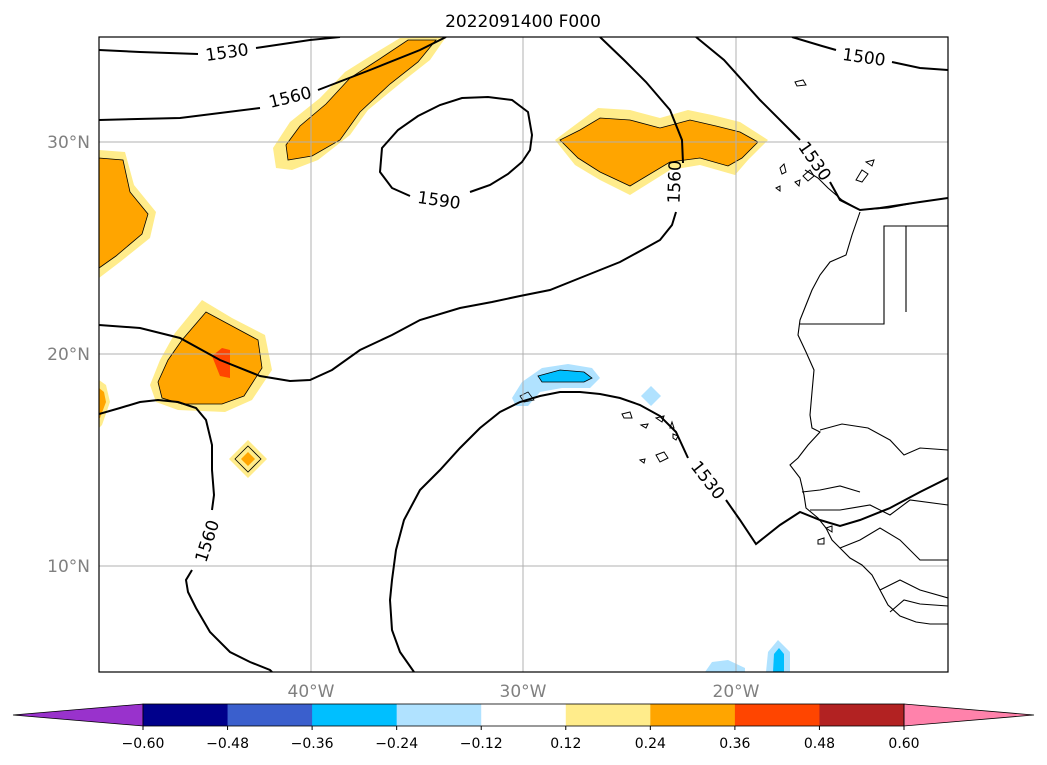 Image resolution: width=1047 pixels, height=765 pixels. Describe the element at coordinates (659, 152) in the screenshot. I see `shade-region-30n-east-core` at that location.